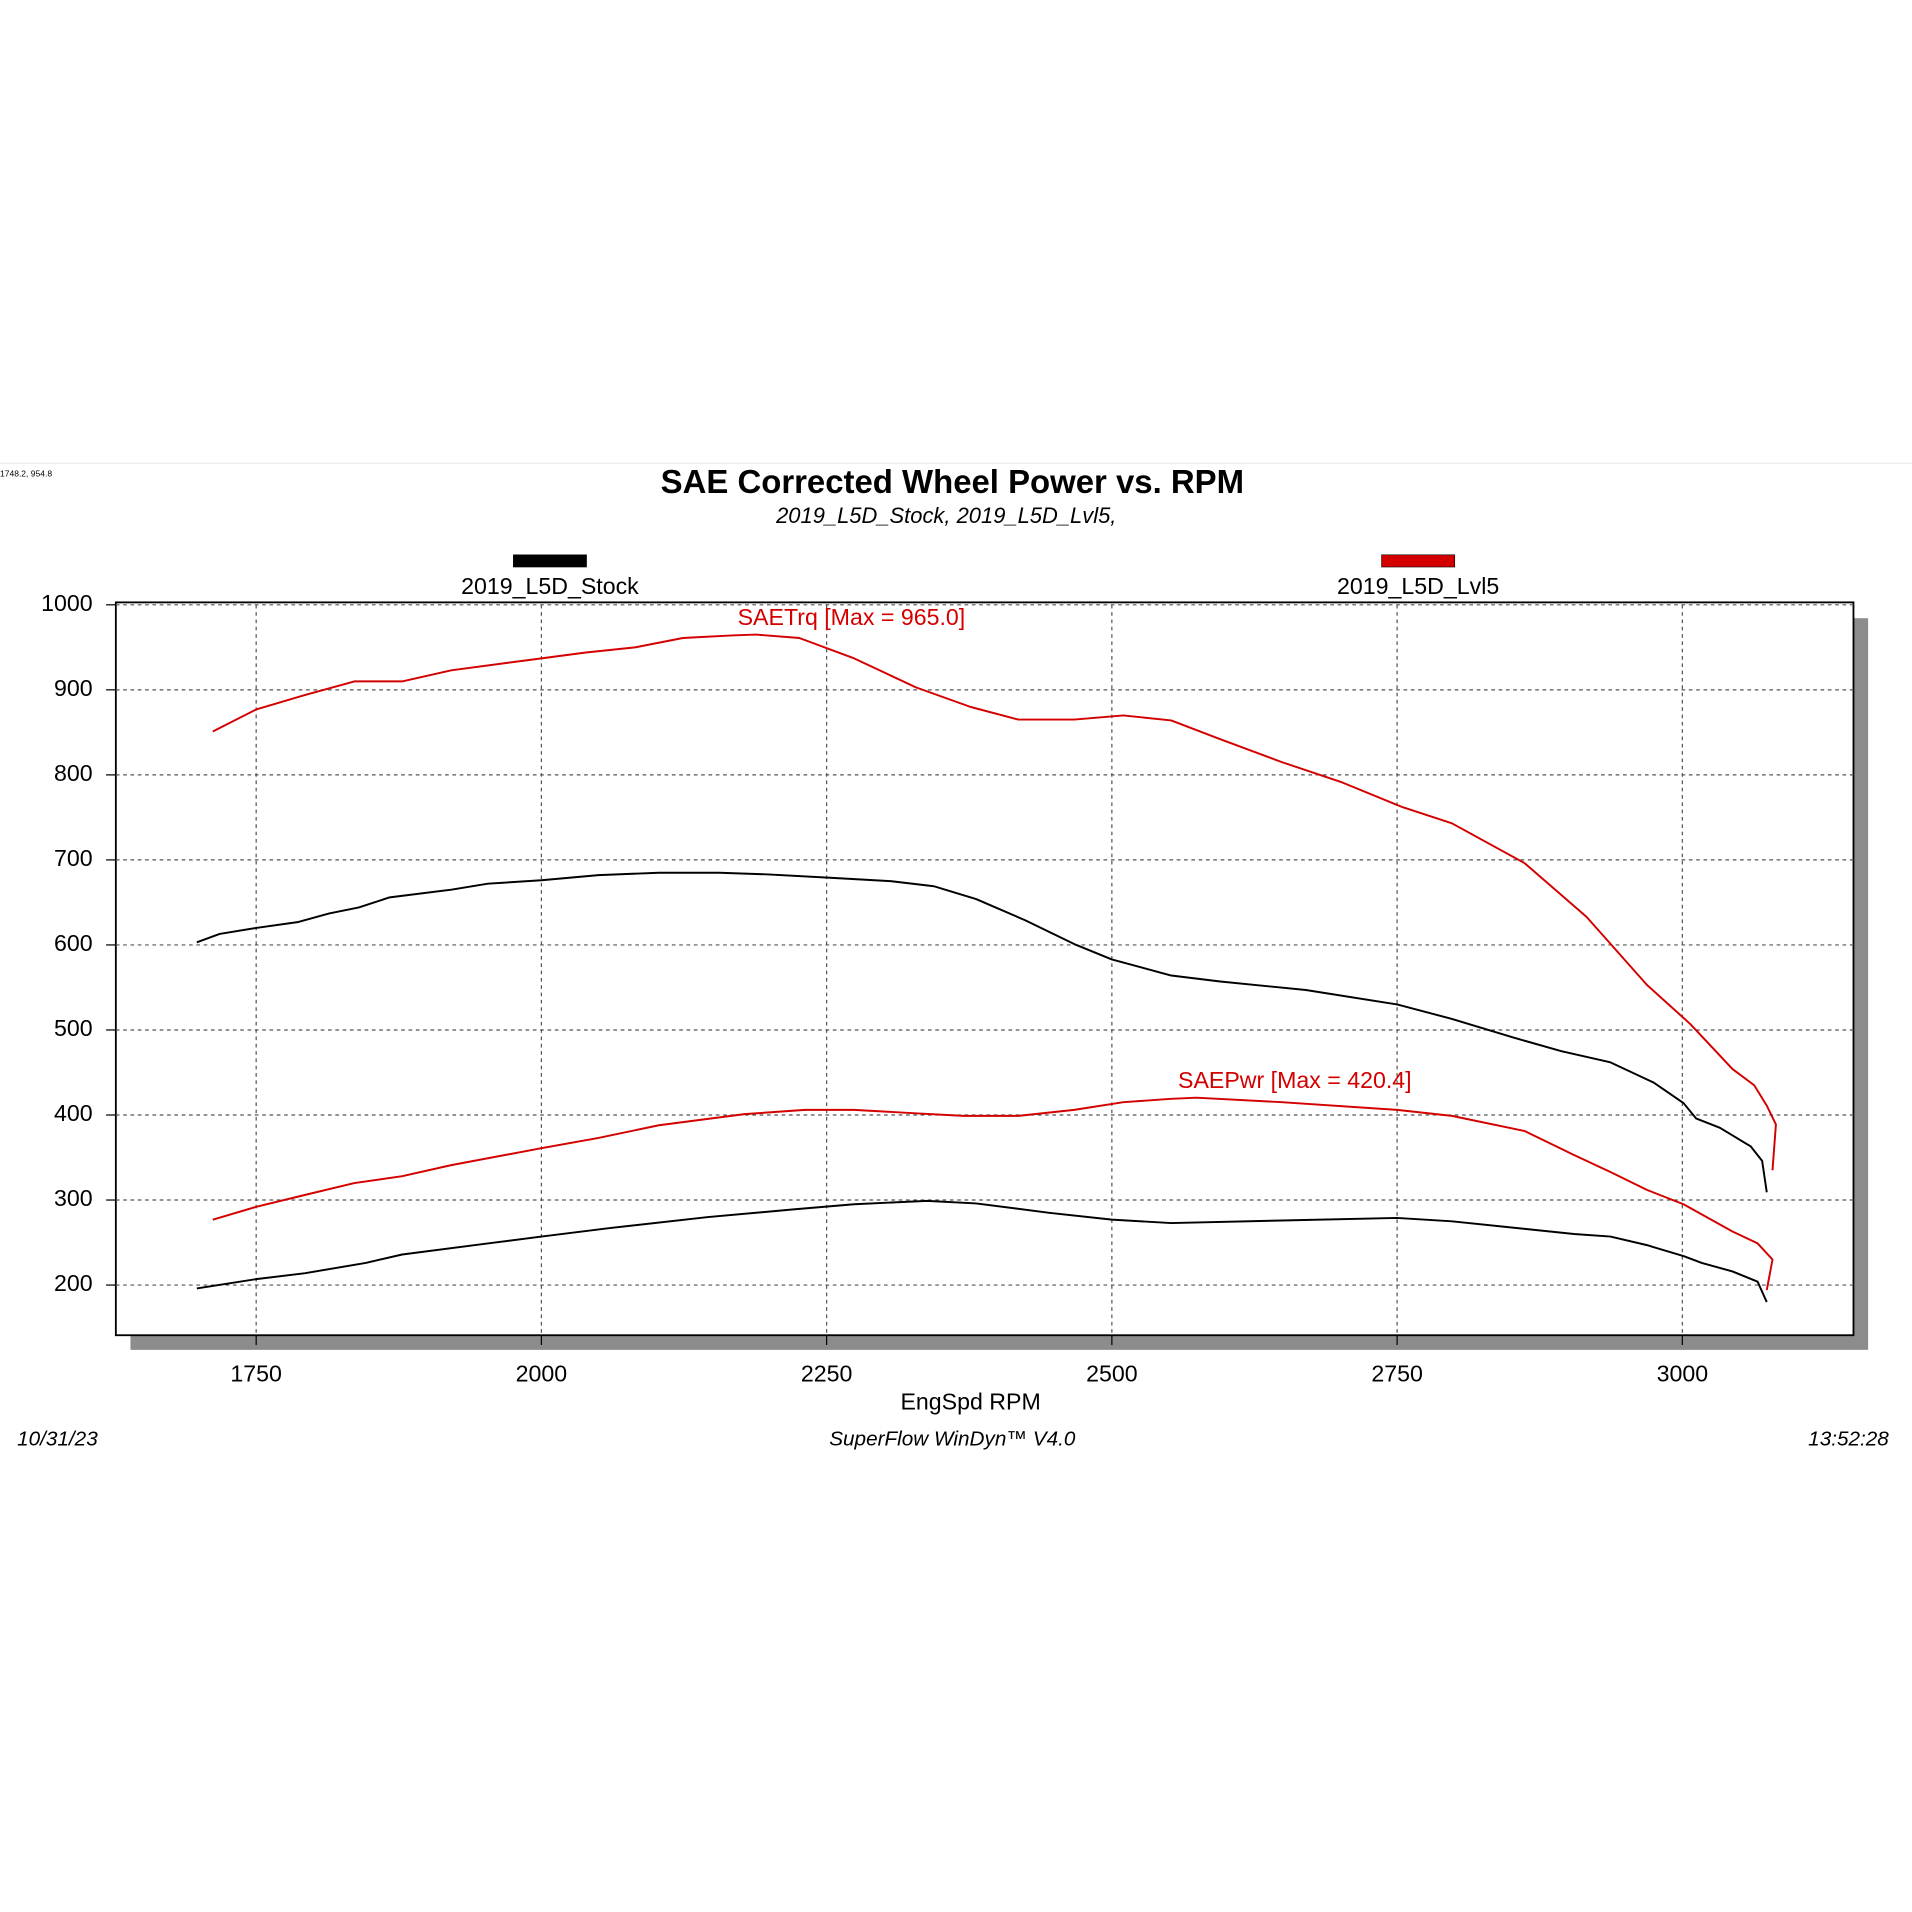 The height and width of the screenshot is (1912, 1912). What do you see at coordinates (945, 515) in the screenshot?
I see `chart-subtitle: 2019_L5D_Stock, 2019_L5D_Lvl5,` at bounding box center [945, 515].